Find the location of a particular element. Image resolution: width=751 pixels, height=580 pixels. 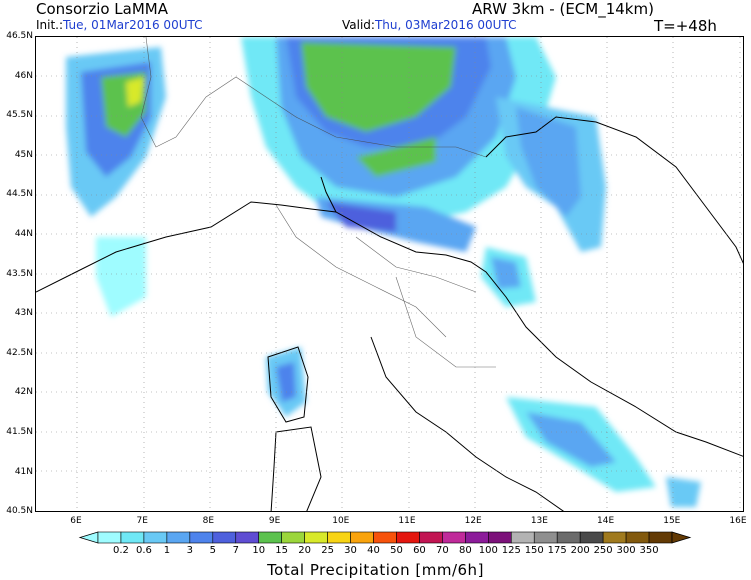

colorbar-label: 200 is located at coordinates (580, 550).